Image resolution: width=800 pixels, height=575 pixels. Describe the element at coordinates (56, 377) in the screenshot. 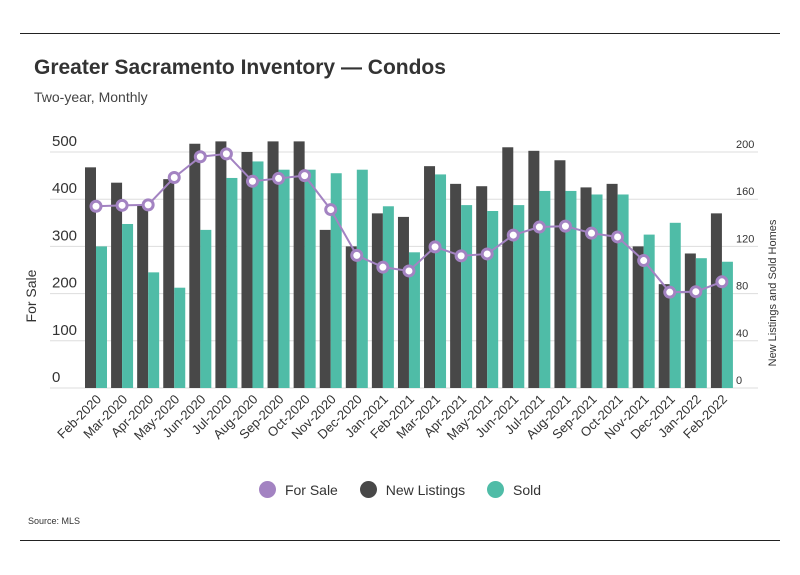

I see `y-left-tick-label: 0` at that location.